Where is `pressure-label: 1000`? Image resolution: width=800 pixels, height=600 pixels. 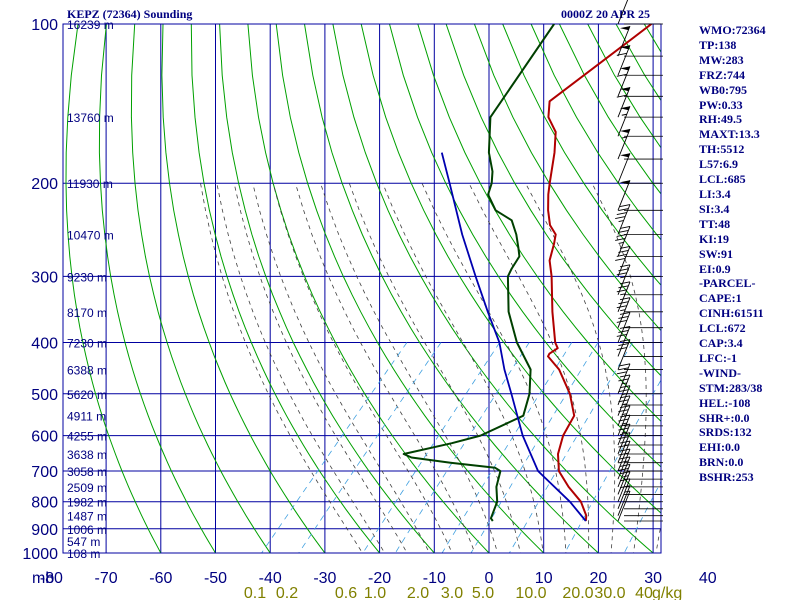 pressure-label: 1000 is located at coordinates (40, 554).